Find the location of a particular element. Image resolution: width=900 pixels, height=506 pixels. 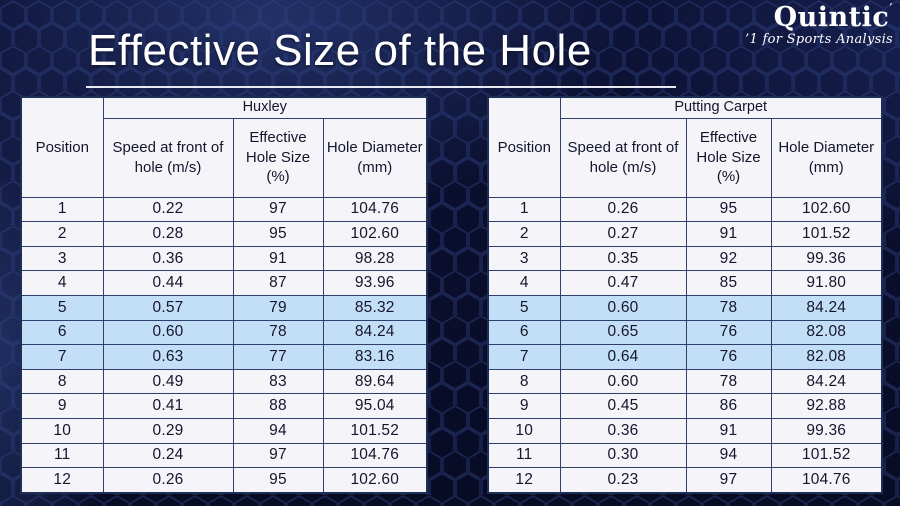

position-cell: 5 is located at coordinates (62, 307).